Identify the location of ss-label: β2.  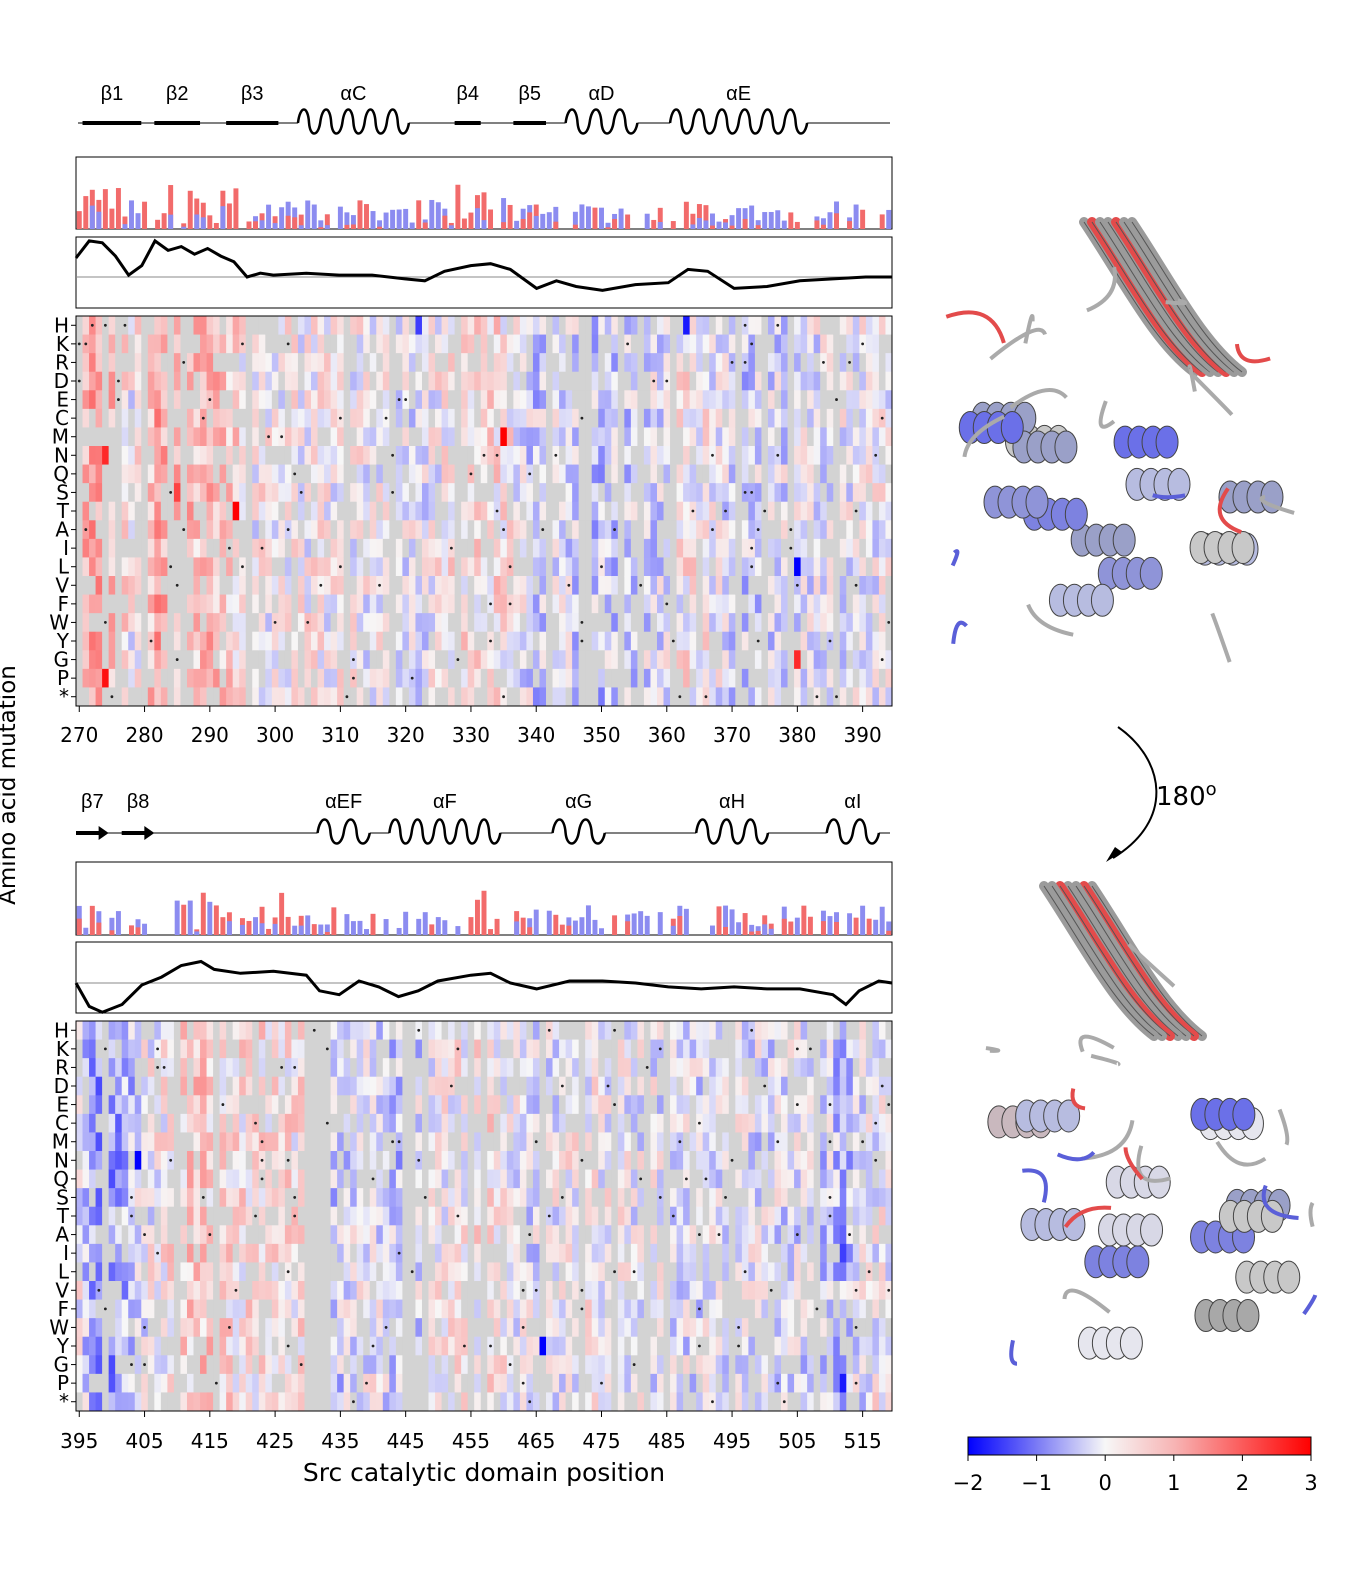
(177, 94).